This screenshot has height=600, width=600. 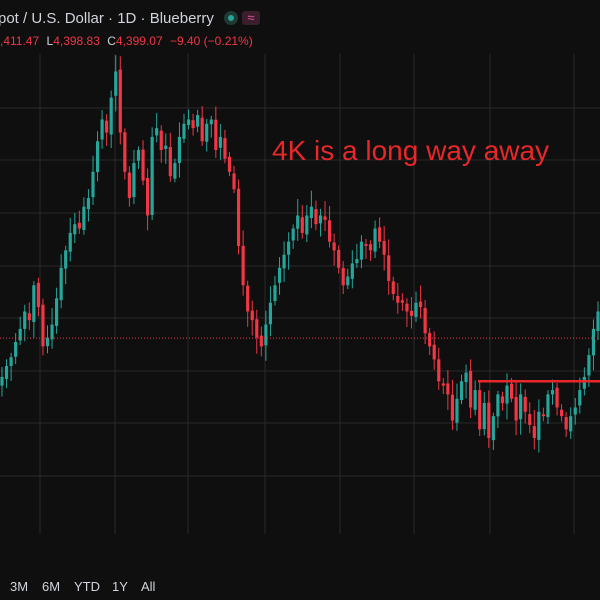 I want to click on green-dot-icon, so click(x=230, y=18).